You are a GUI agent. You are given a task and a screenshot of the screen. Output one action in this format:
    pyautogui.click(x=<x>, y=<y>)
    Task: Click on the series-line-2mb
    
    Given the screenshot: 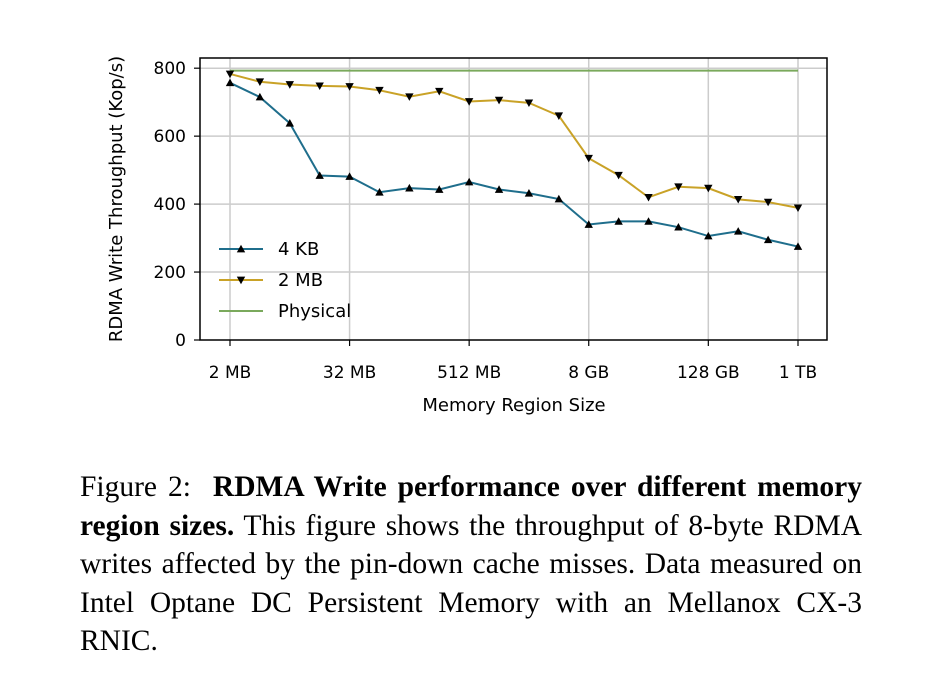 What is the action you would take?
    pyautogui.click(x=514, y=141)
    